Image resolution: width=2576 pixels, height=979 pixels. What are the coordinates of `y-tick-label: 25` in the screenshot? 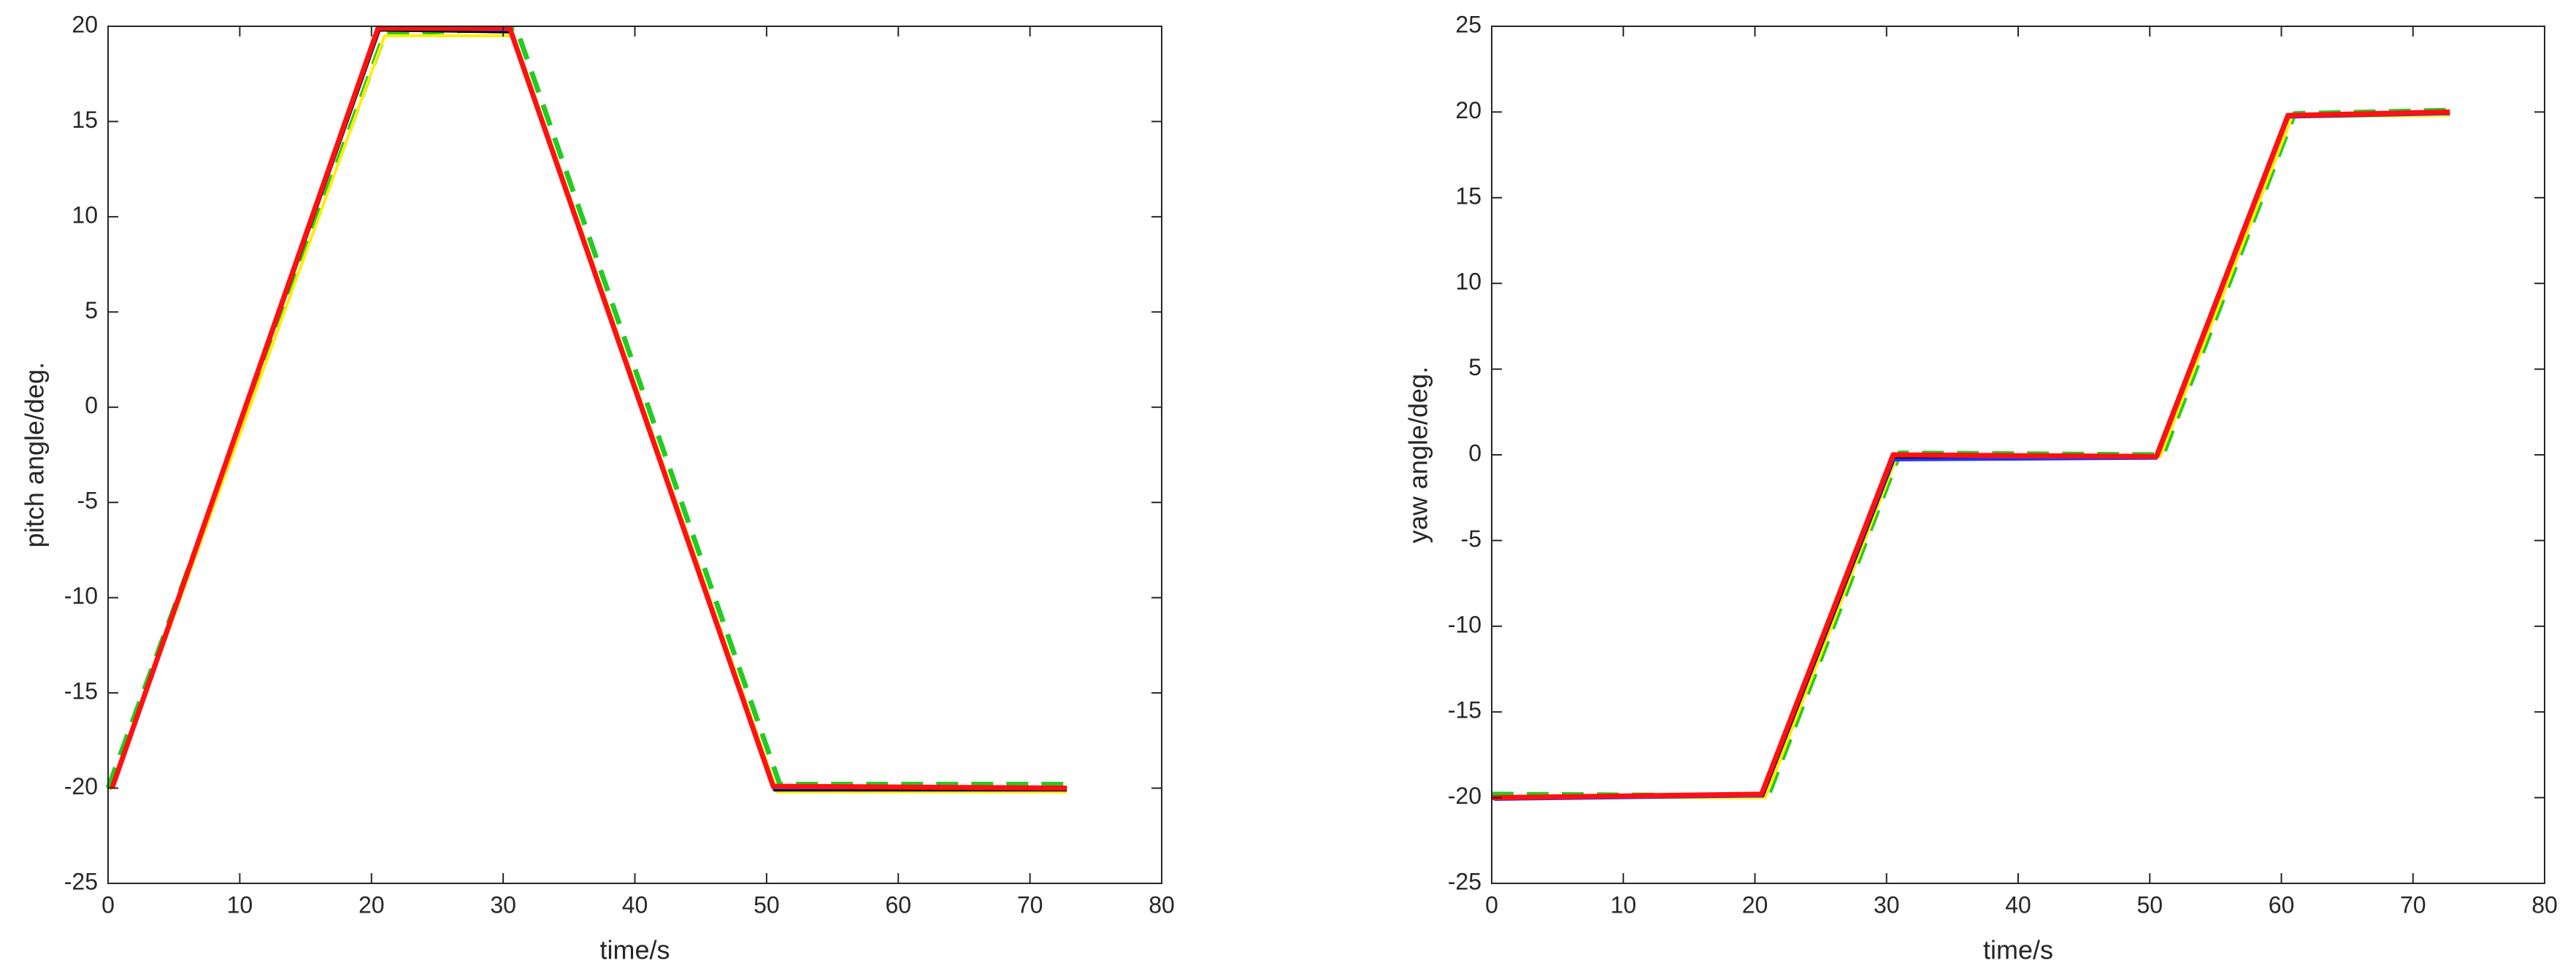 It's located at (1468, 24).